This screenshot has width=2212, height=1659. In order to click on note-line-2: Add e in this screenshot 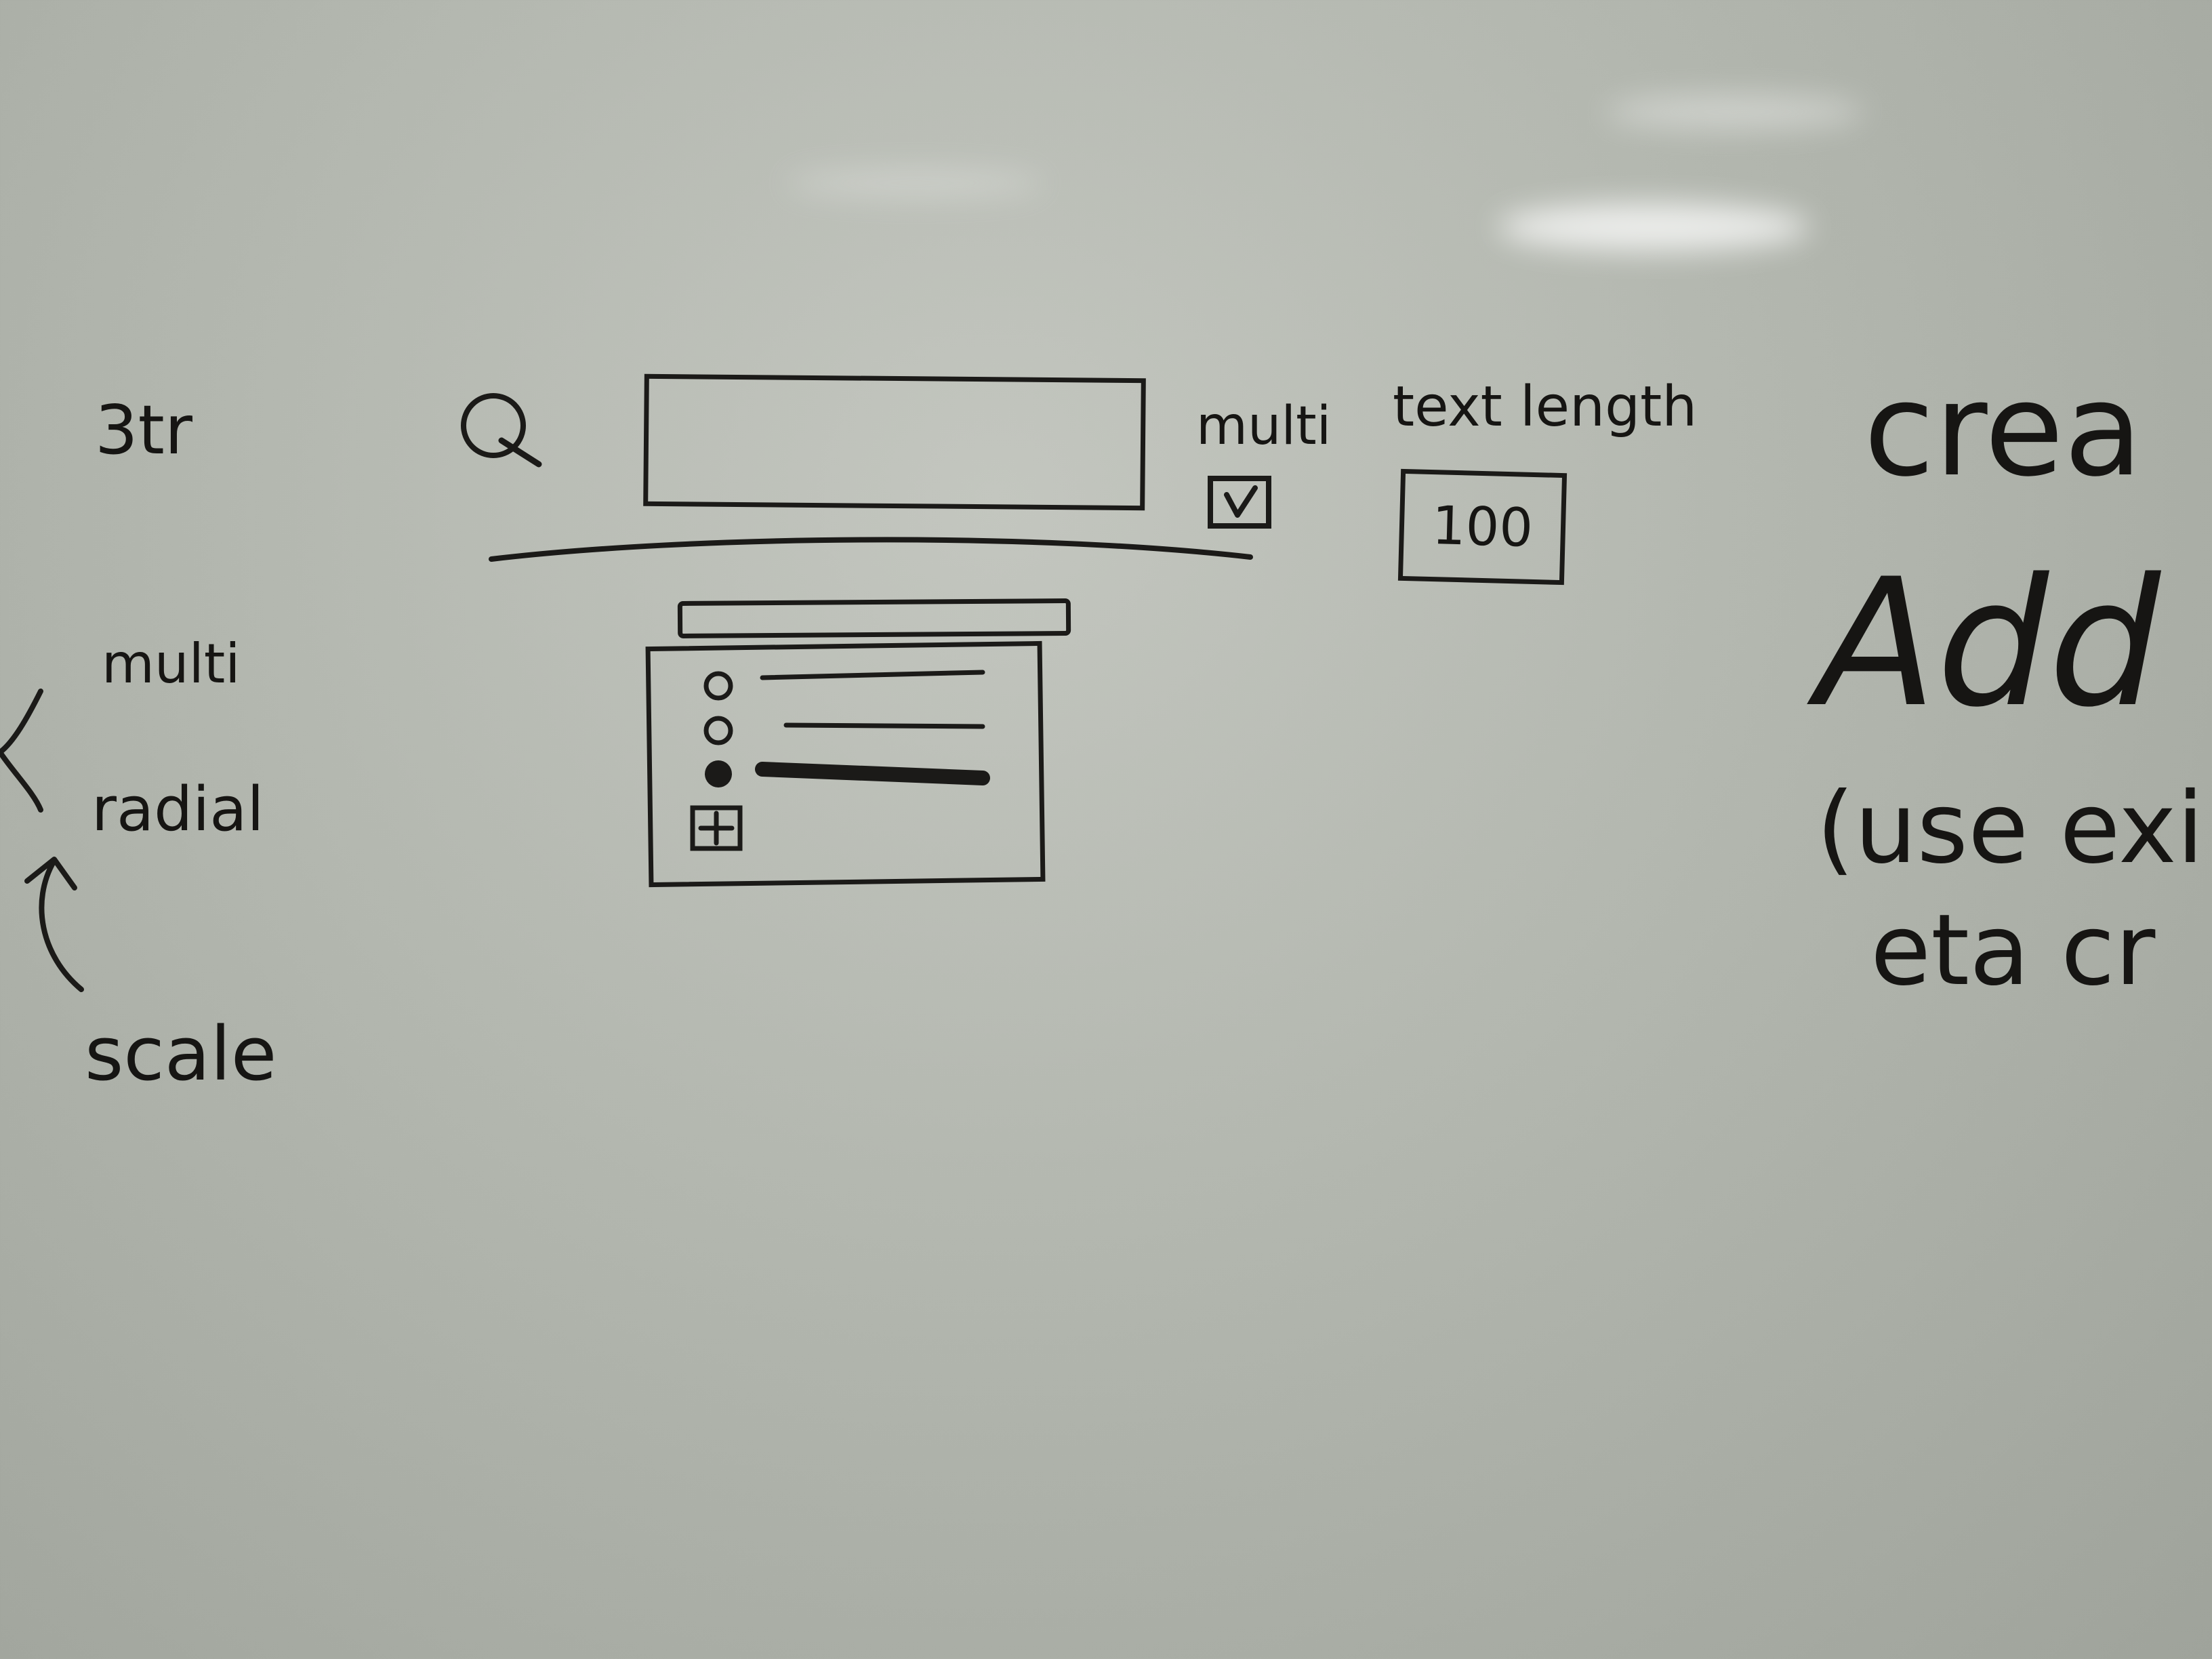, I will do `click(2014, 644)`.